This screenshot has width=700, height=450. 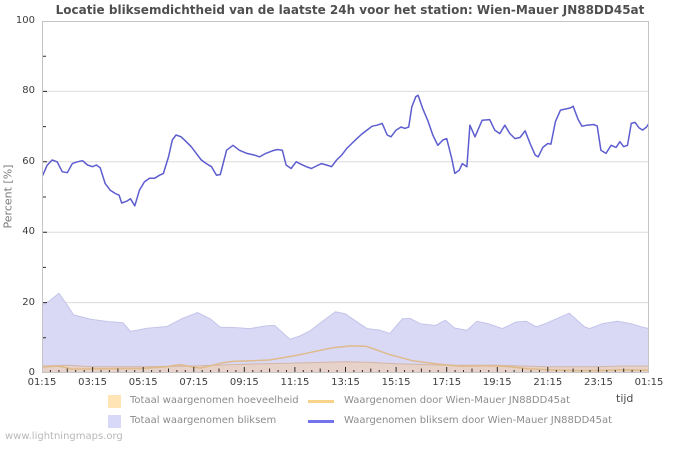 What do you see at coordinates (114, 421) in the screenshot?
I see `legend-swatch-total-lightning` at bounding box center [114, 421].